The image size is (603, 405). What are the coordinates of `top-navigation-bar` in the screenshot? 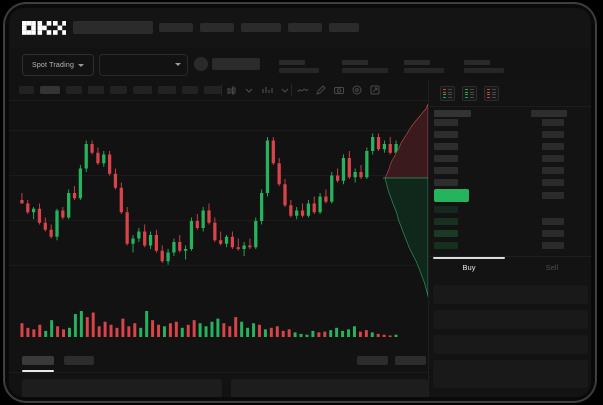 It's located at (300, 28).